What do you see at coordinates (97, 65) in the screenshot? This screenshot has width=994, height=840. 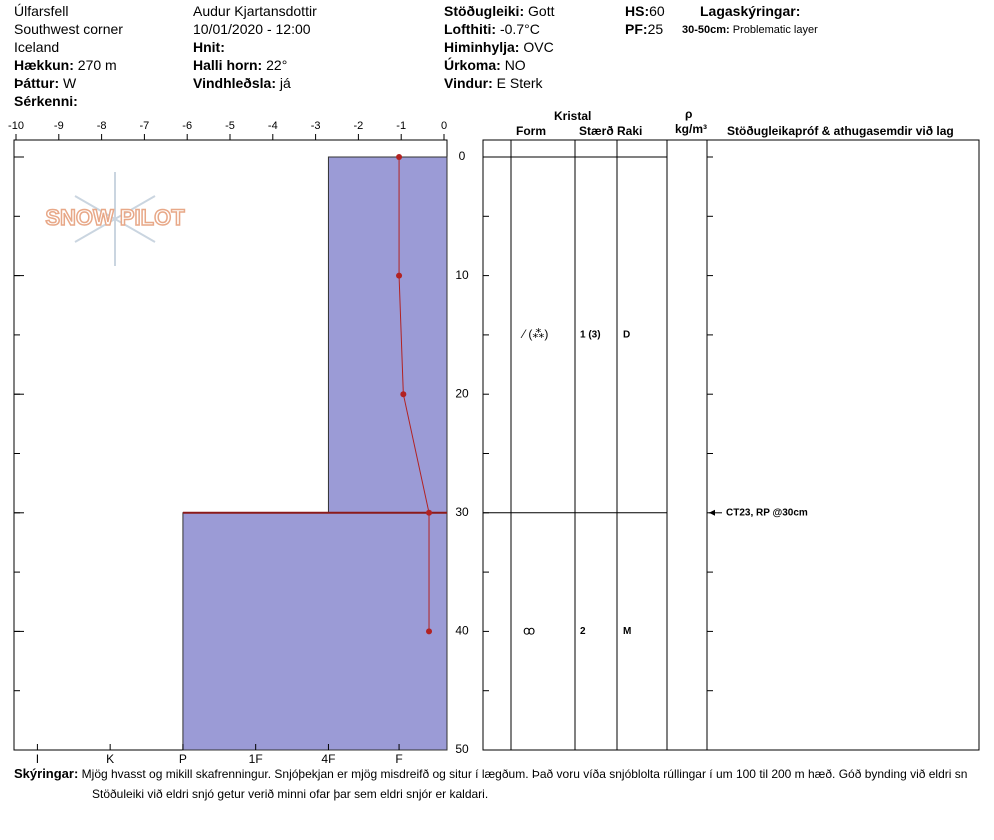 I see `field-value: 270 m` at bounding box center [97, 65].